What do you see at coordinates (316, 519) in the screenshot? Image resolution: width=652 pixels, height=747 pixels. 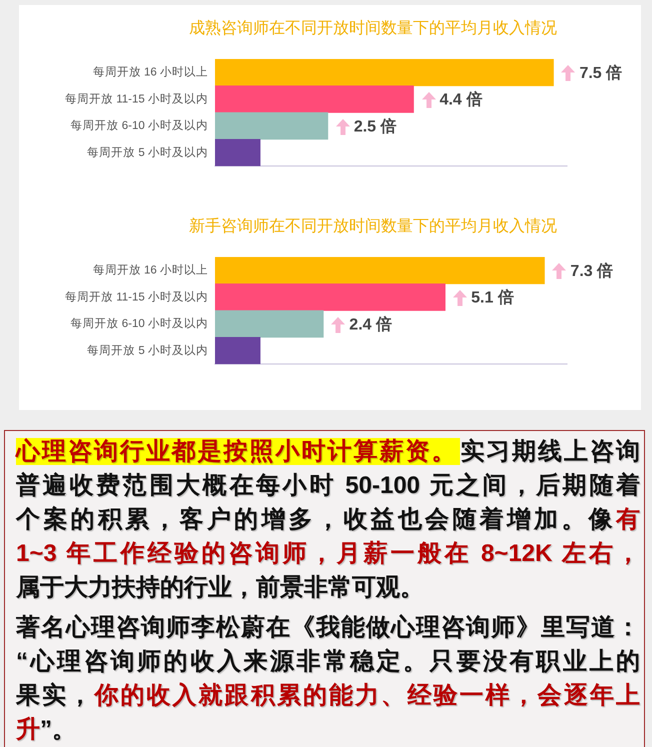 I see `text: 个案的积累，客户的增多，收益也会随着增加。像` at bounding box center [316, 519].